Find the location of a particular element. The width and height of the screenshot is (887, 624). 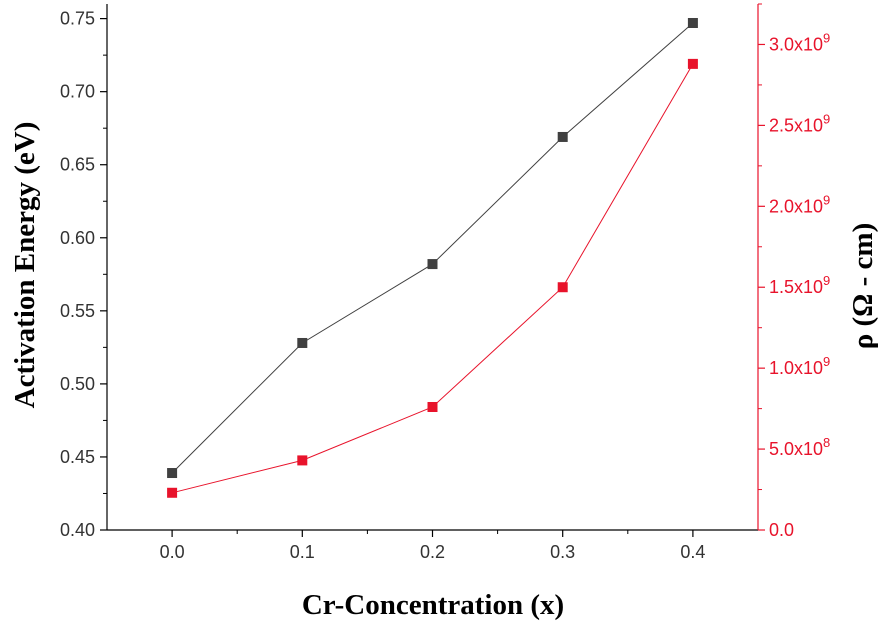

x-tick-label: 0.4 is located at coordinates (692, 552).